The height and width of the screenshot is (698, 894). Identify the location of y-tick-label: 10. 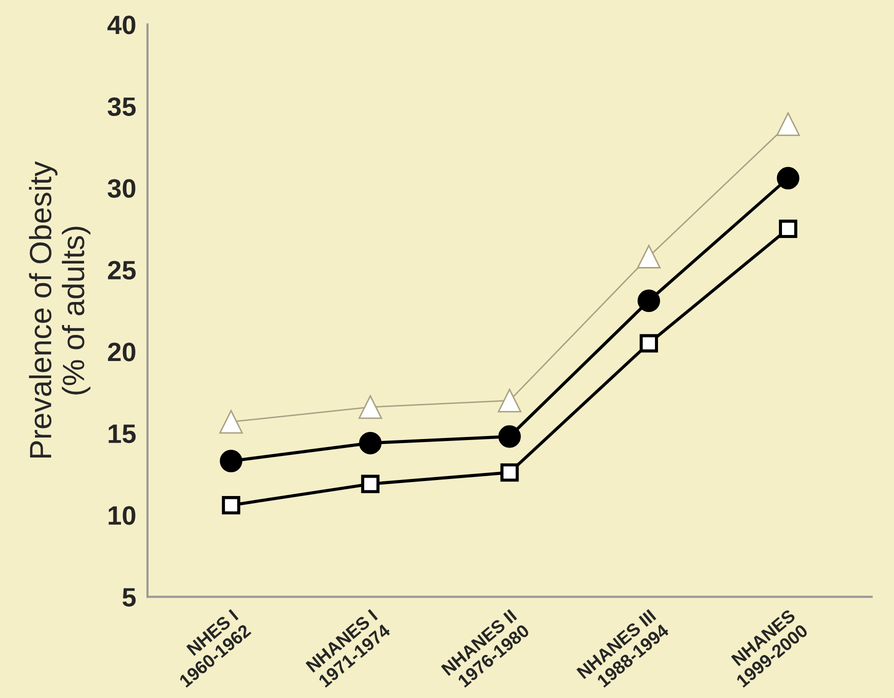
(122, 515).